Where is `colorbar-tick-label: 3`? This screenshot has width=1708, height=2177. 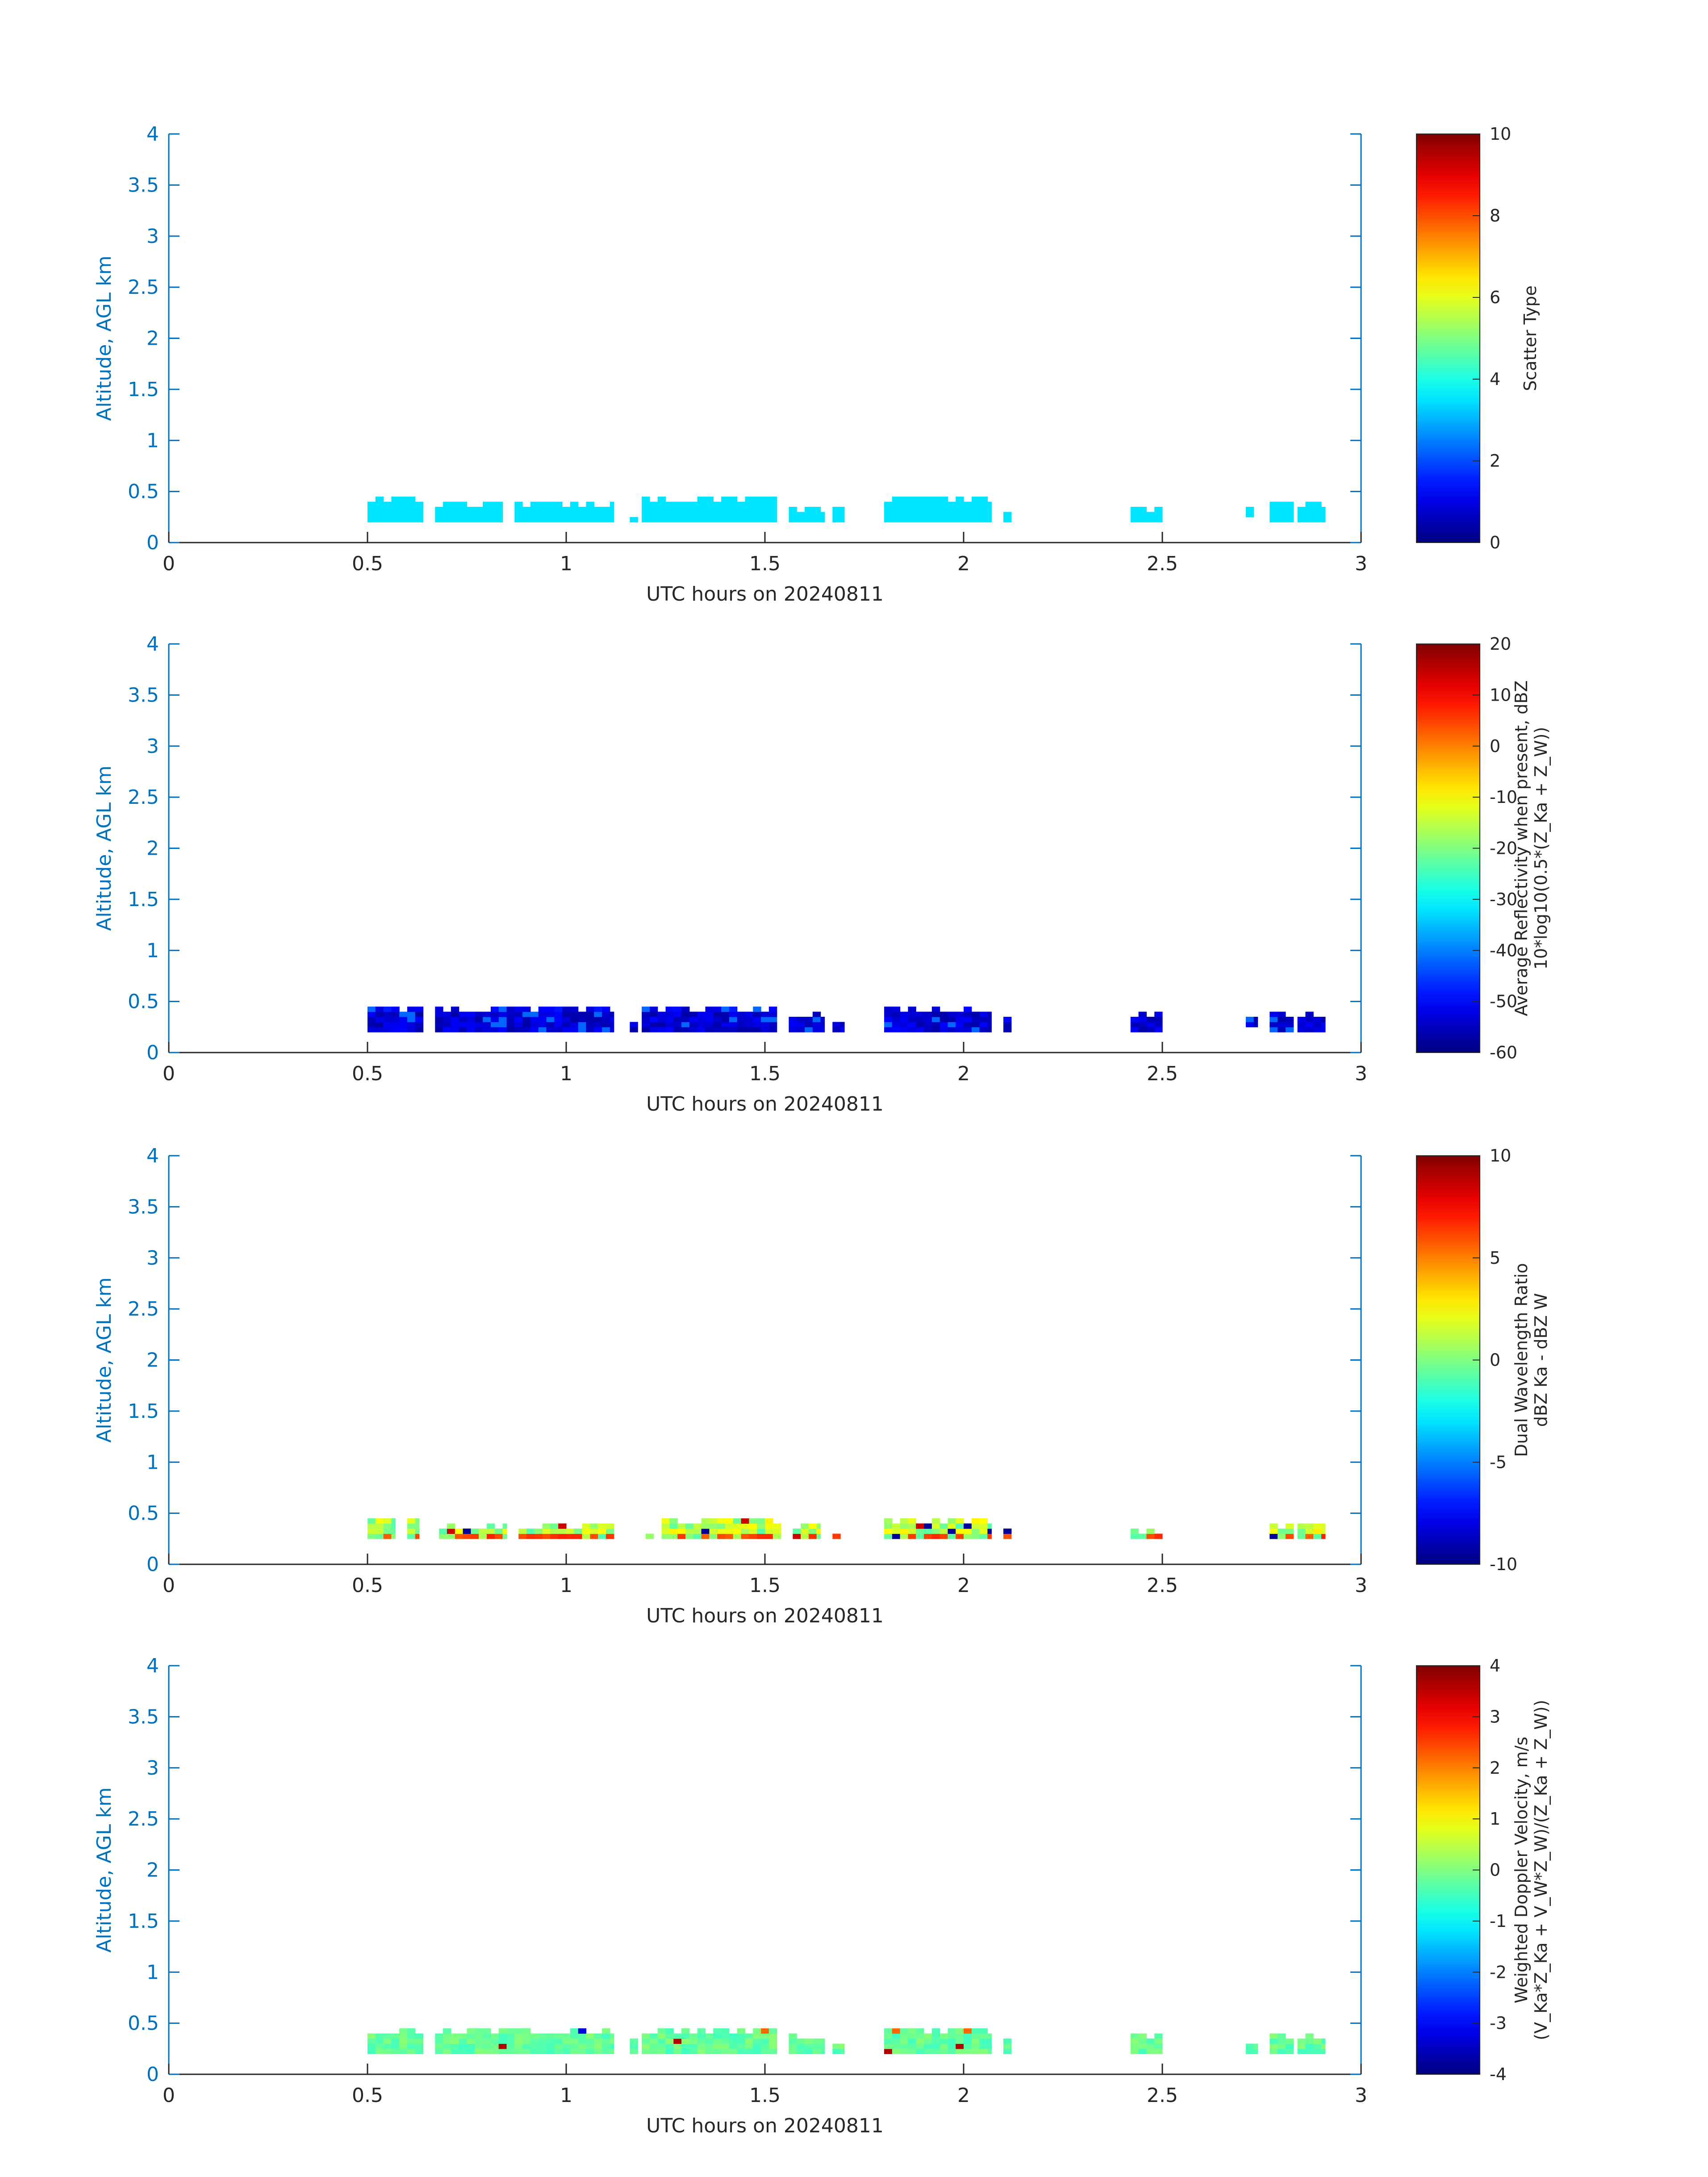 colorbar-tick-label: 3 is located at coordinates (1495, 1716).